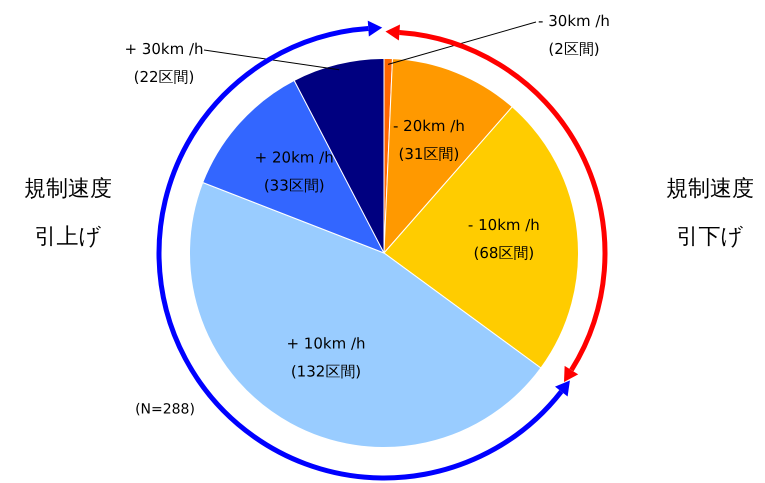 This screenshot has width=765, height=483. I want to click on text: (N=288), so click(165, 410).